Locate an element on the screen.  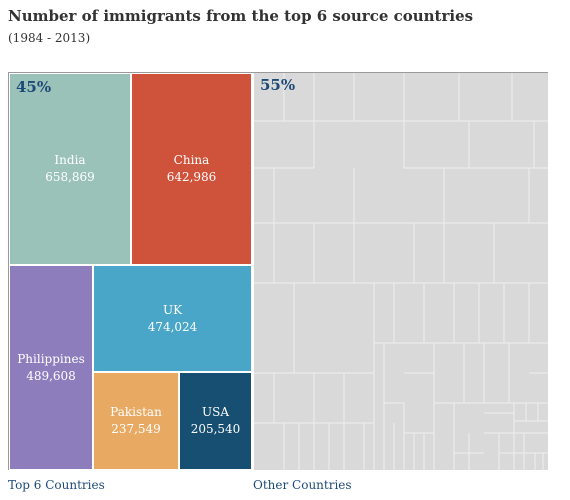
tile-value: 474,024 is located at coordinates (172, 326).